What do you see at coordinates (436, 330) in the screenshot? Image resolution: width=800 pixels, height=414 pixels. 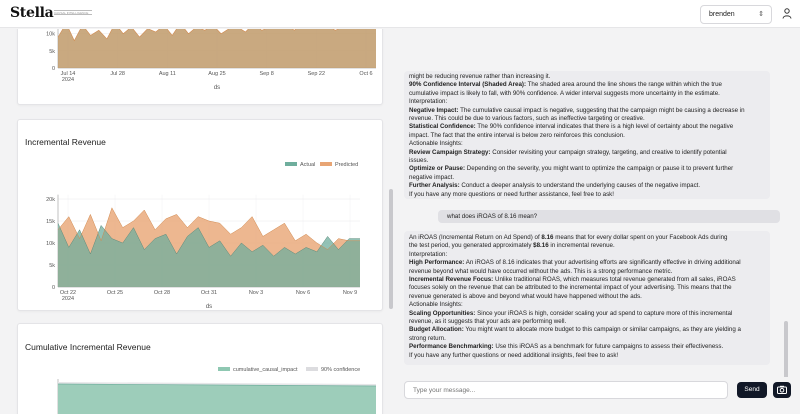 I see `message-bold-text: Budget Allocation:` at bounding box center [436, 330].